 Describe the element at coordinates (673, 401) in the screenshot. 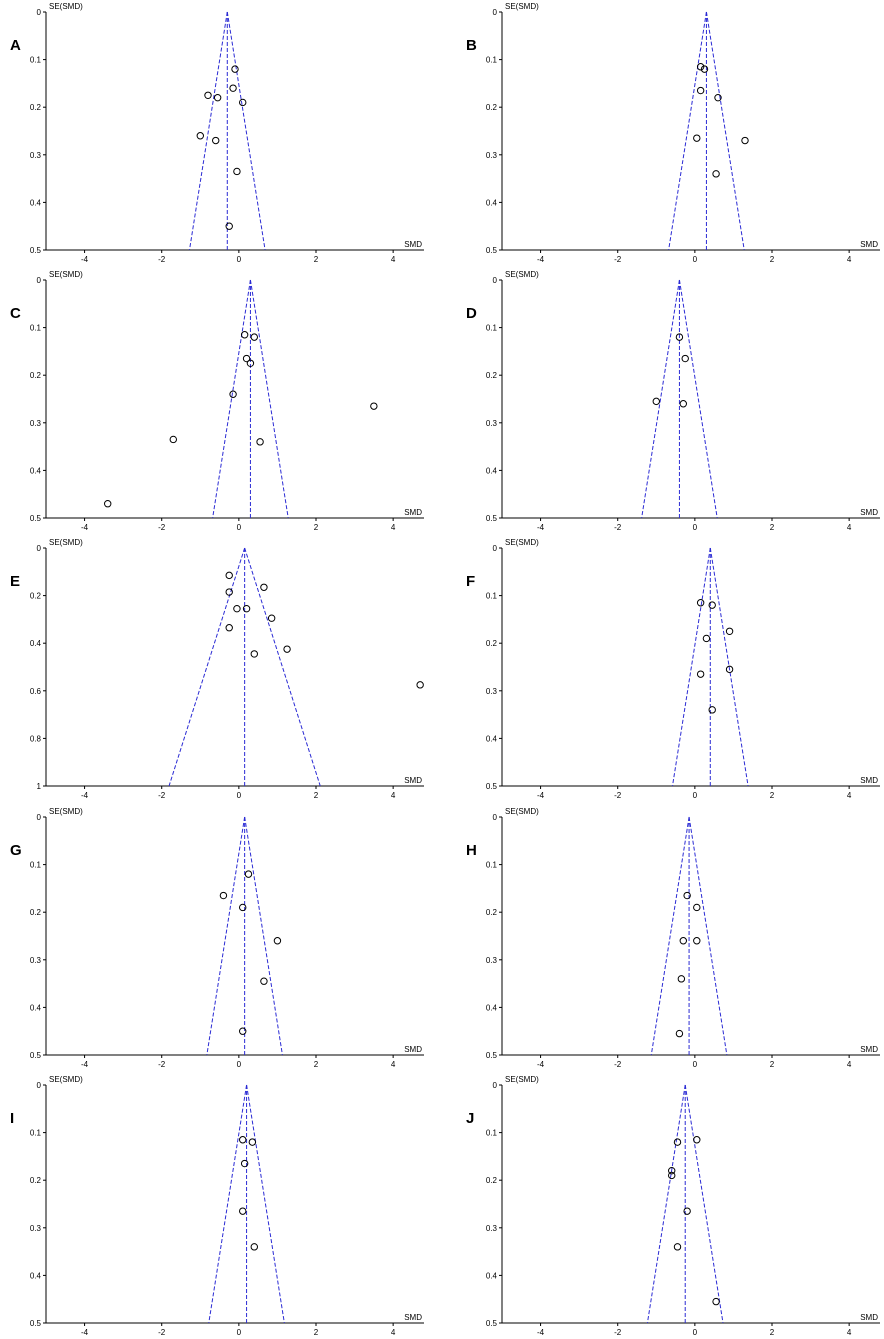

I see `panel-d: D SE(SMD) SMD 0 0.1 0.2 0.3 0.4 0.5 -4 -2 0 2 4` at that location.